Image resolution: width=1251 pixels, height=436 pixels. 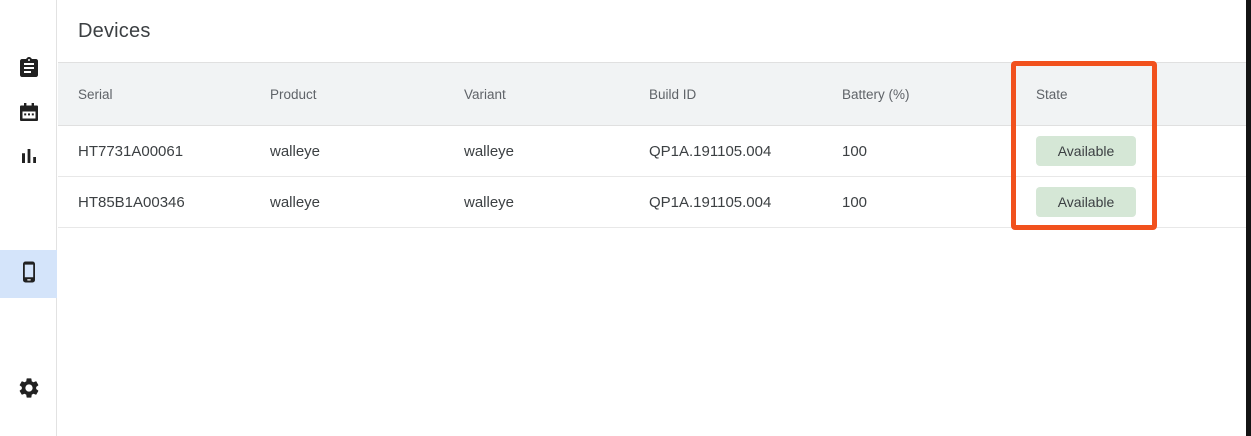 I want to click on page-title: Devices, so click(x=114, y=30).